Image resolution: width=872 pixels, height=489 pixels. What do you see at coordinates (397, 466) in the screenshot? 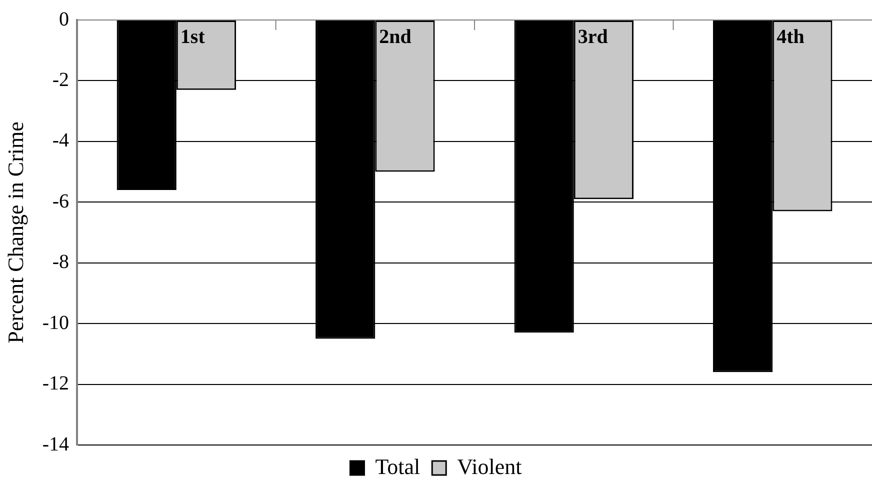
I see `legend-label: Total` at bounding box center [397, 466].